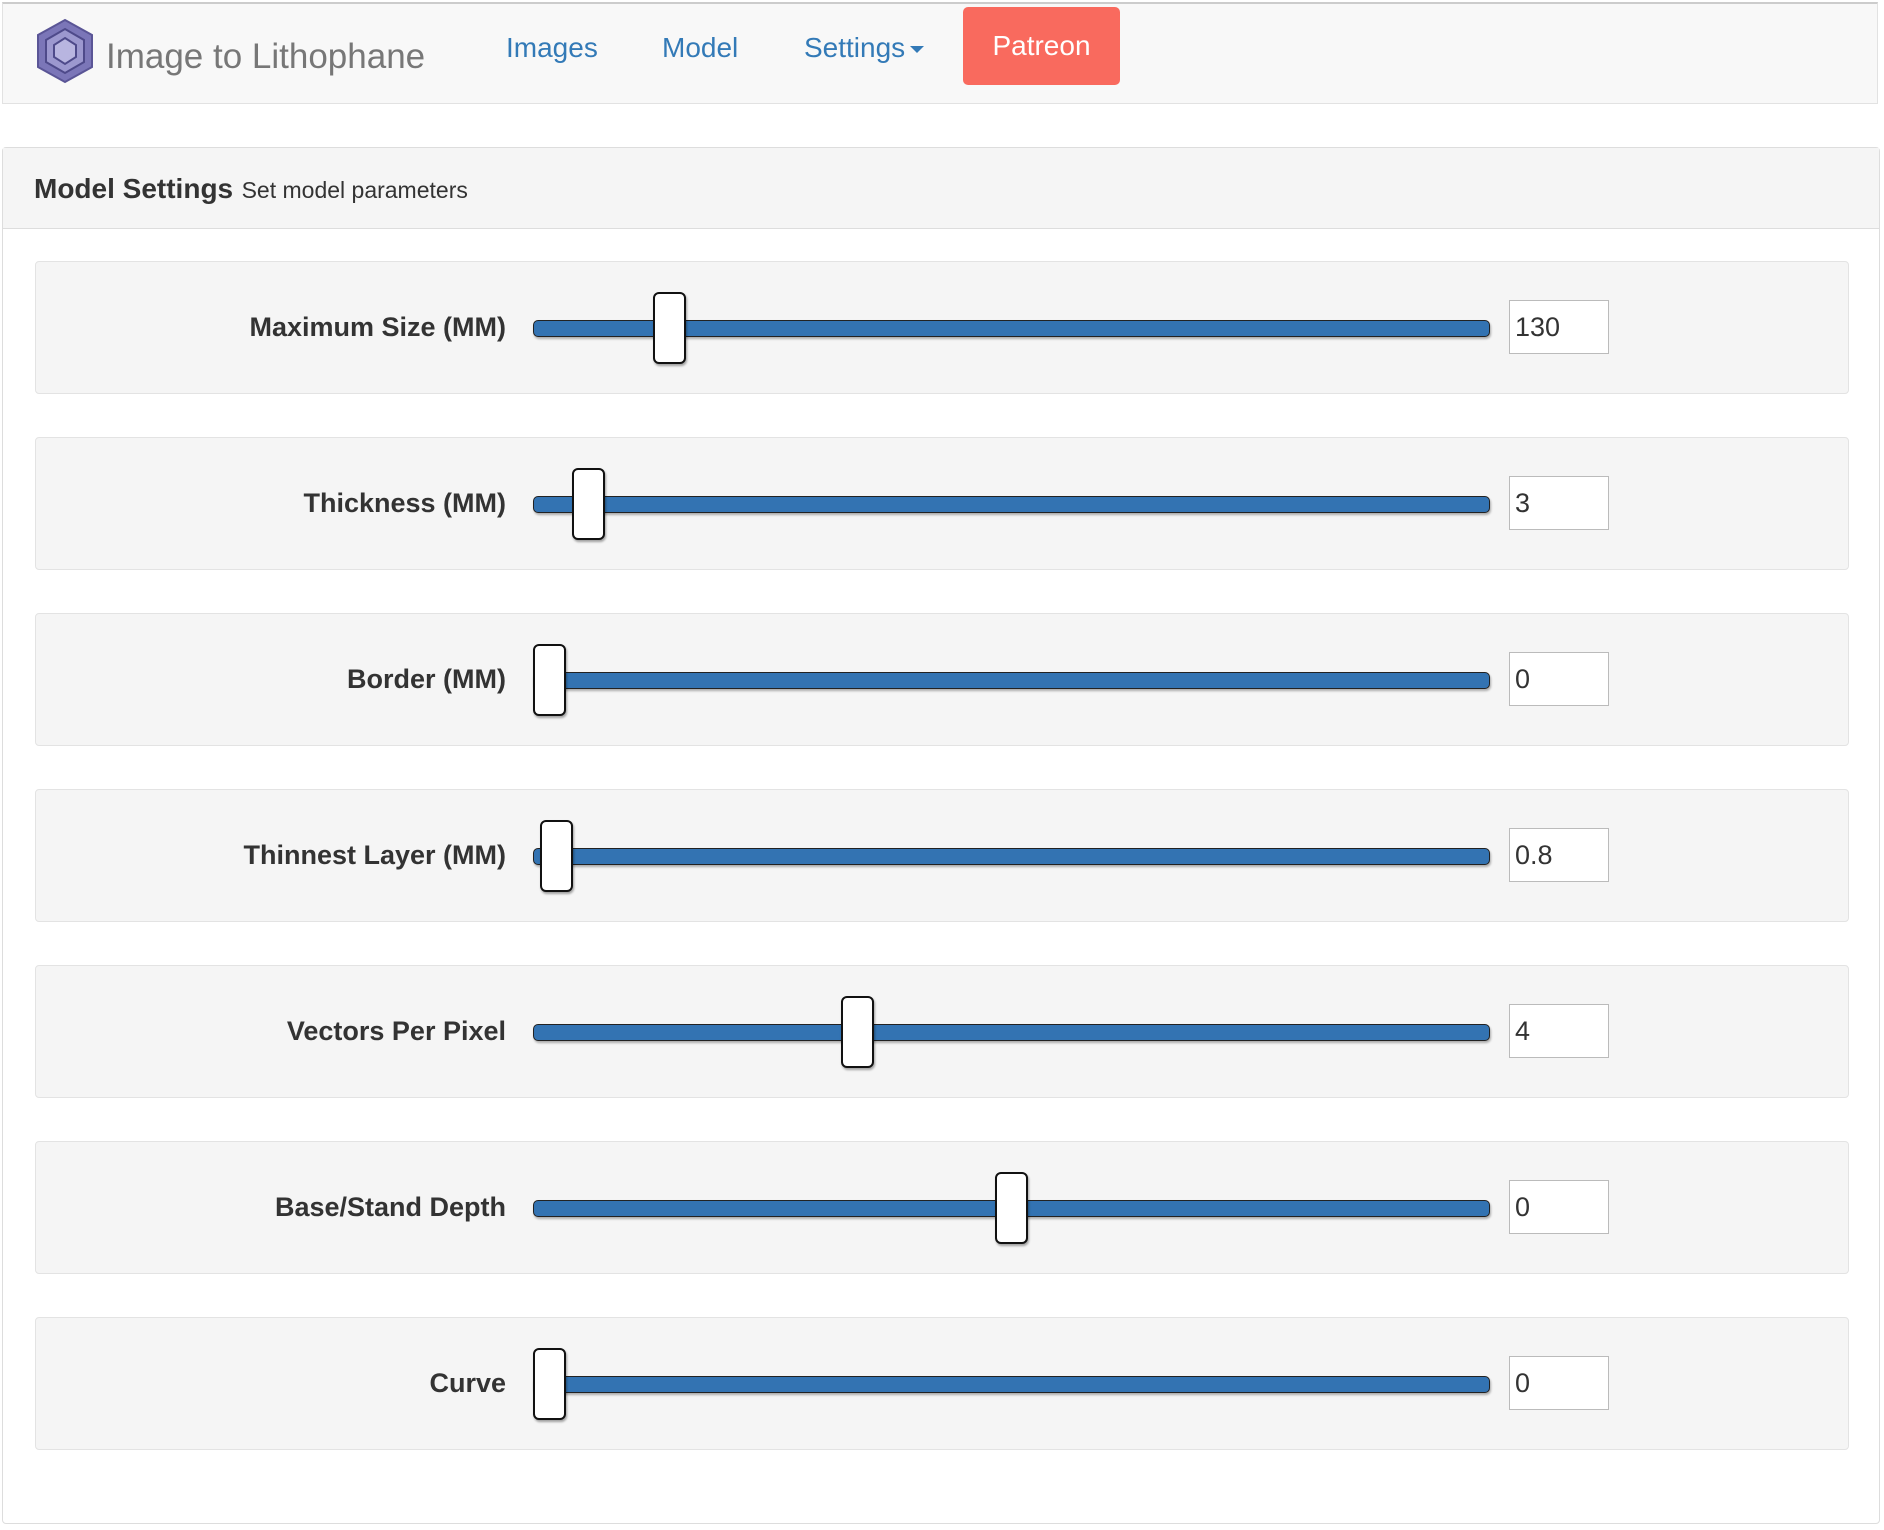 This screenshot has width=1884, height=1530. What do you see at coordinates (404, 503) in the screenshot?
I see `setting-label: Thickness (MM)` at bounding box center [404, 503].